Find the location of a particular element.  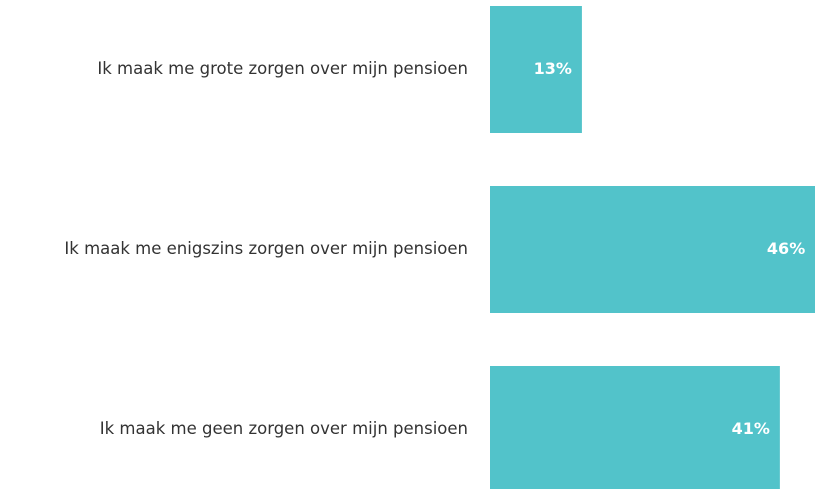

value-label: 46% is located at coordinates (786, 248).